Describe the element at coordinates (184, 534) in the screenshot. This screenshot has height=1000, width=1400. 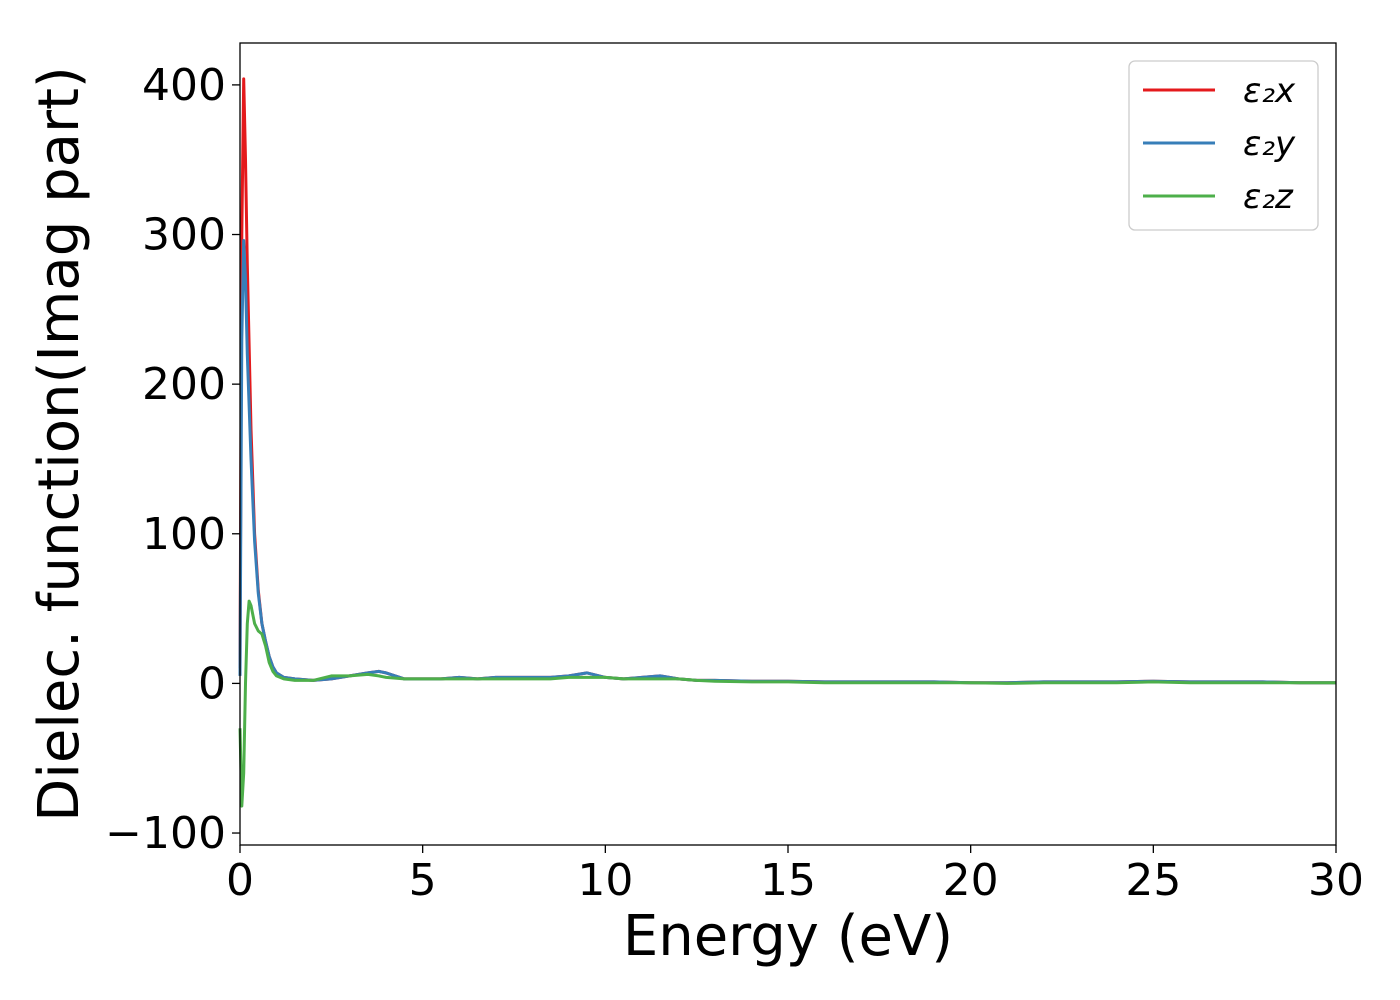
I see `y-tick-label: 100` at that location.